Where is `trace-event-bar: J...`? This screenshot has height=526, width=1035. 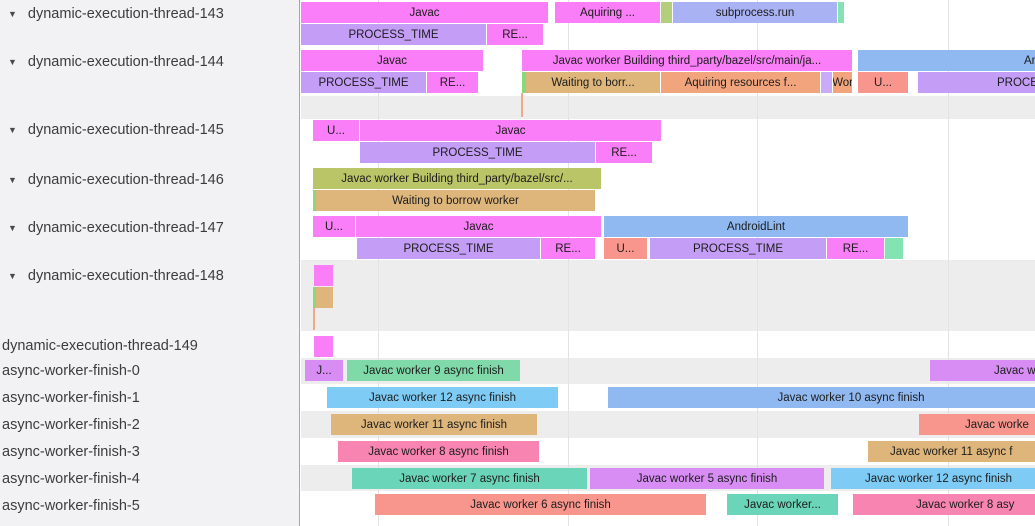 trace-event-bar: J... is located at coordinates (324, 370).